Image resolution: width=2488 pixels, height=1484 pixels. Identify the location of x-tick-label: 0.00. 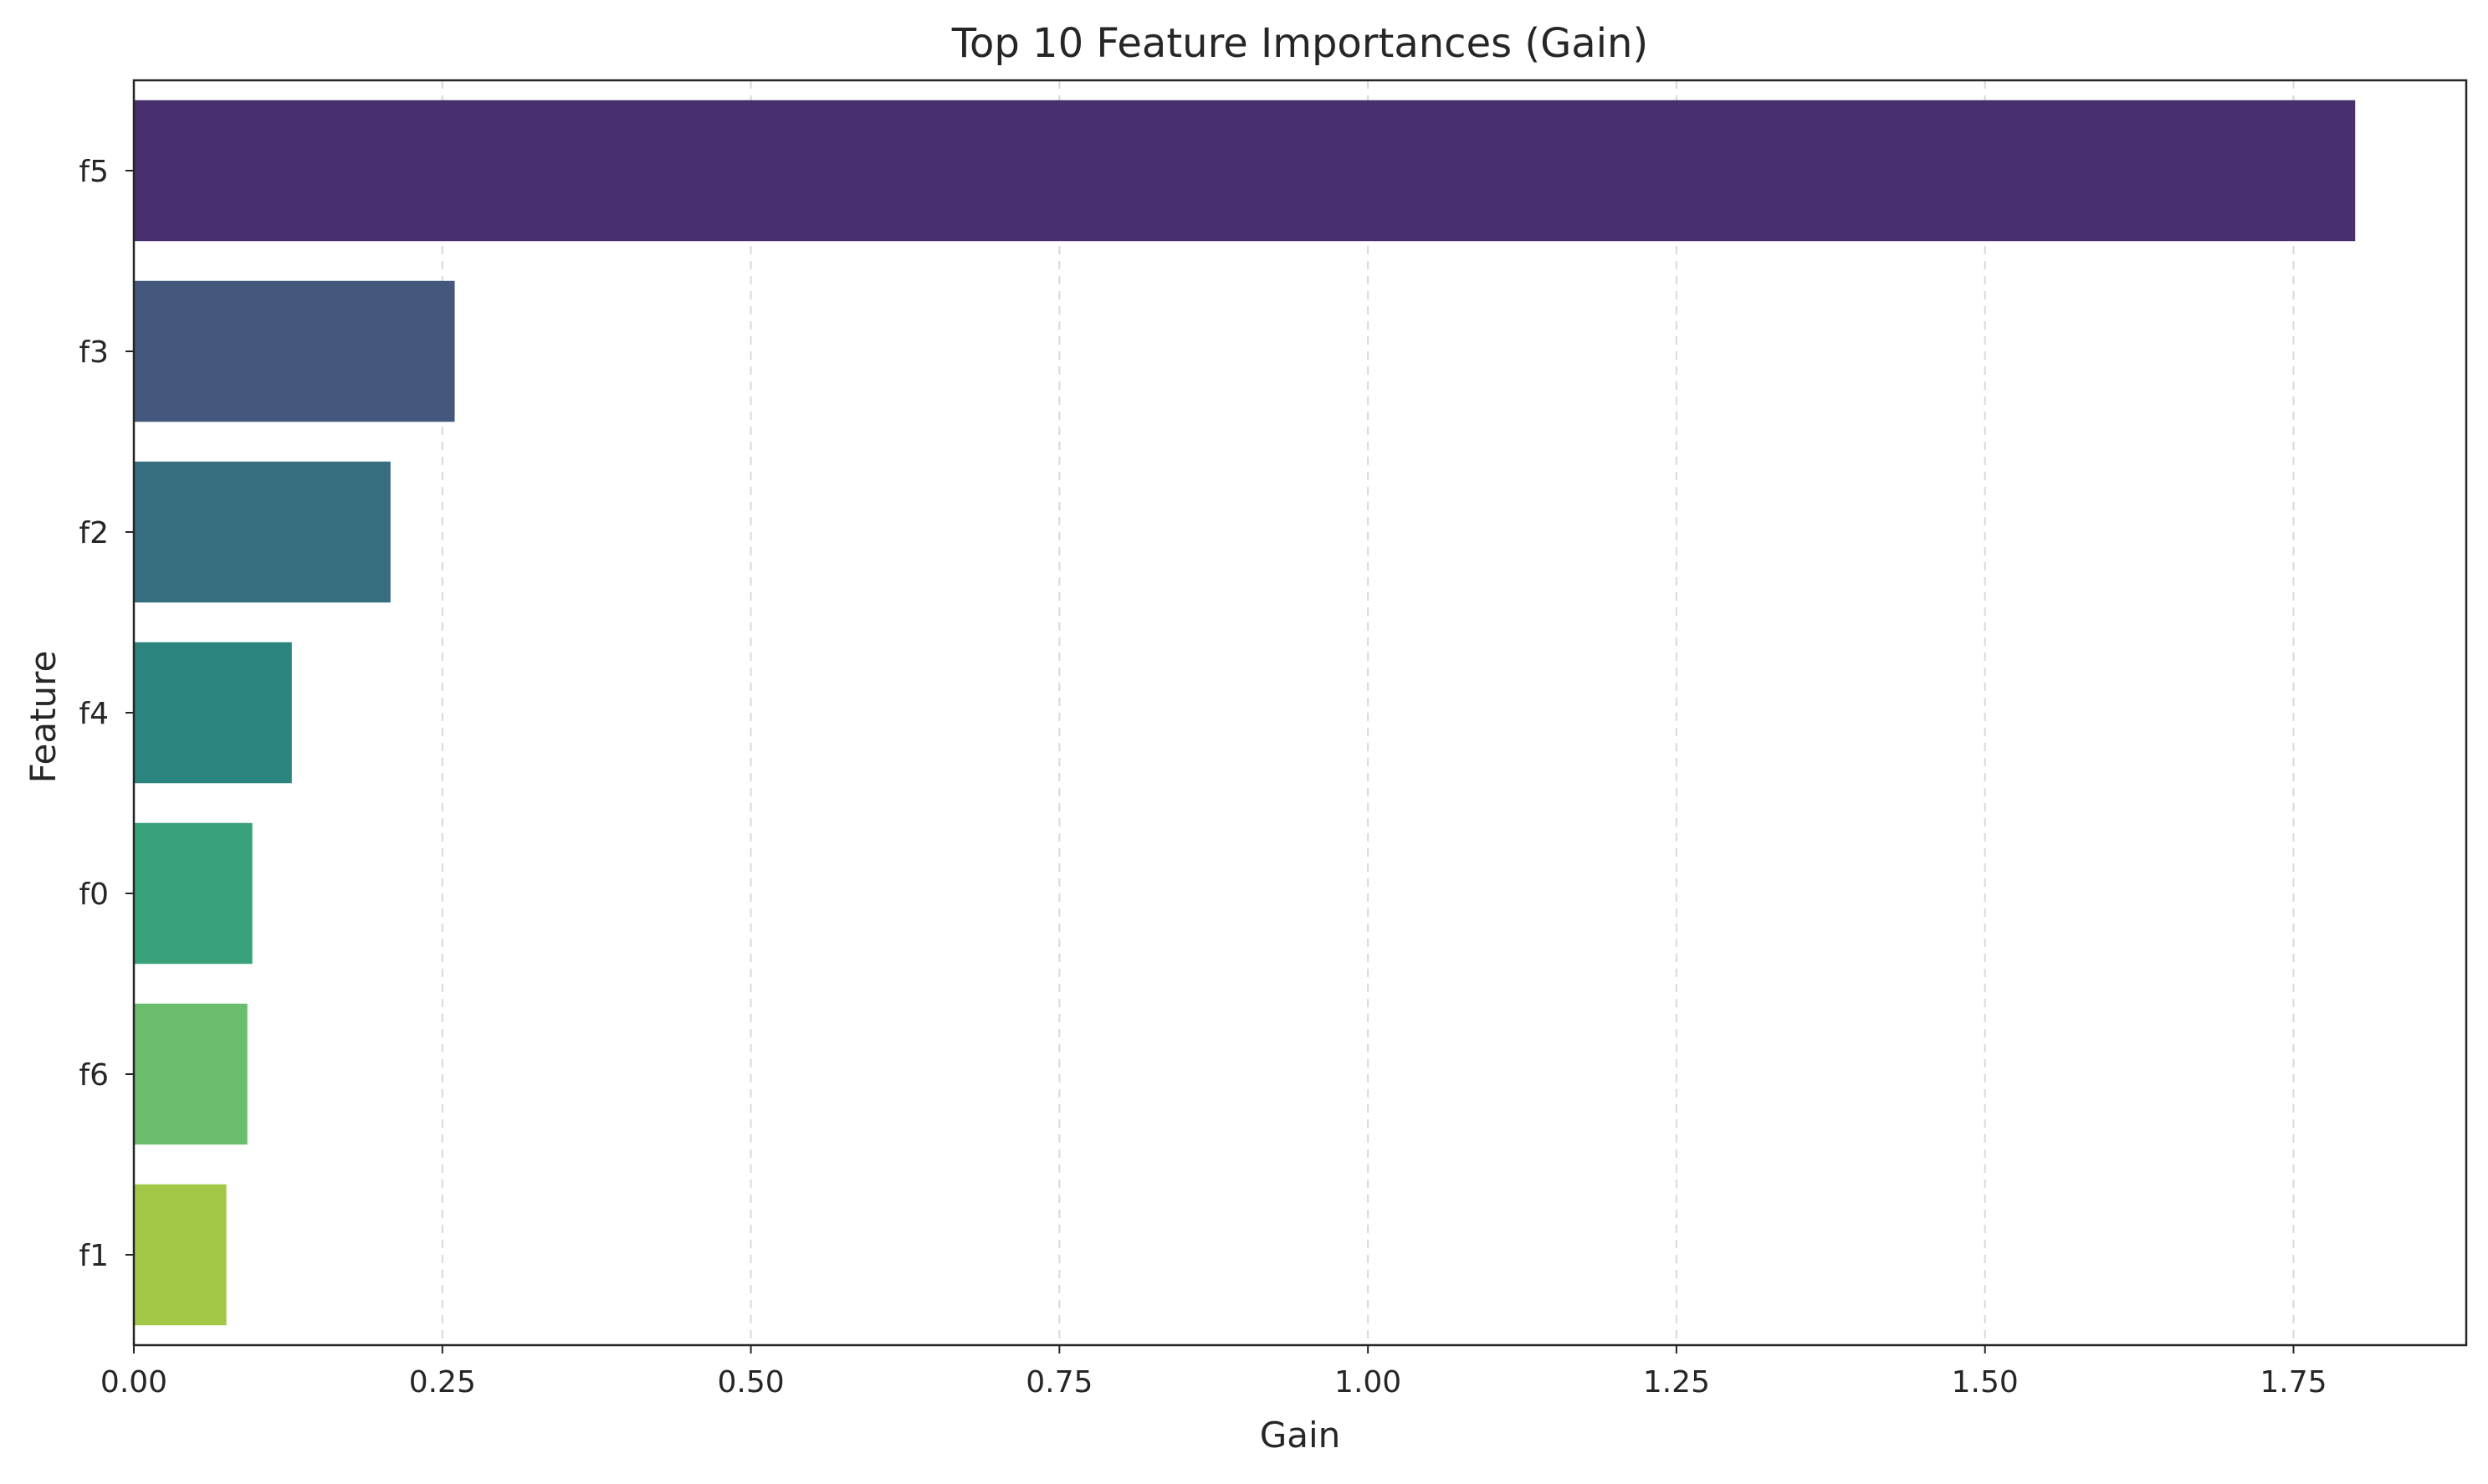
(134, 1382).